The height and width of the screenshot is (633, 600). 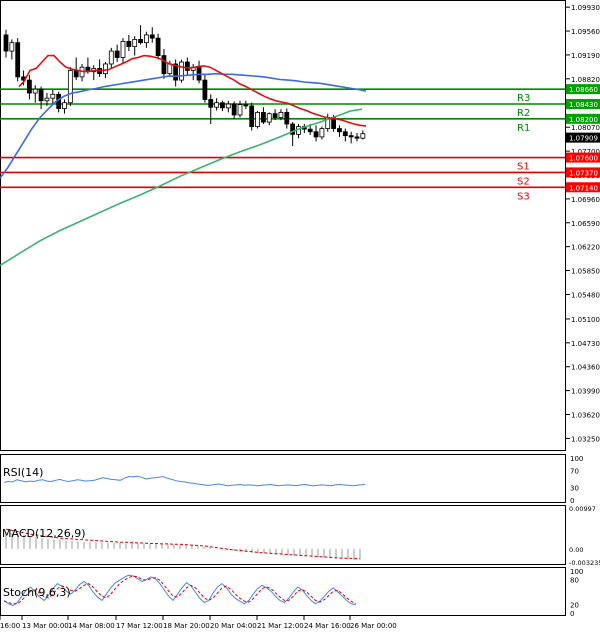 What do you see at coordinates (585, 320) in the screenshot?
I see `y-tick-label: 1.05100` at bounding box center [585, 320].